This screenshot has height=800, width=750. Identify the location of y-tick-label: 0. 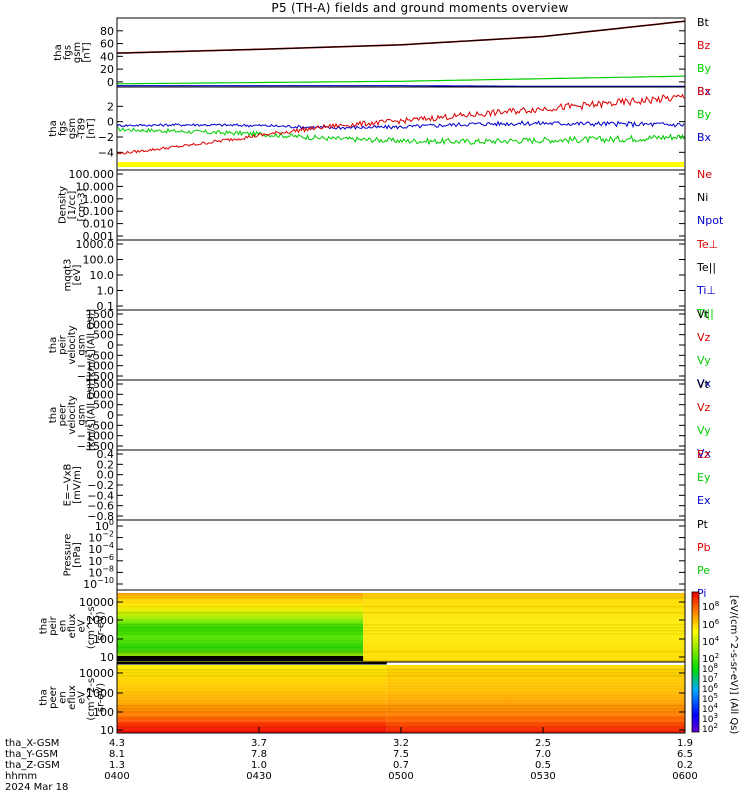
(110, 345).